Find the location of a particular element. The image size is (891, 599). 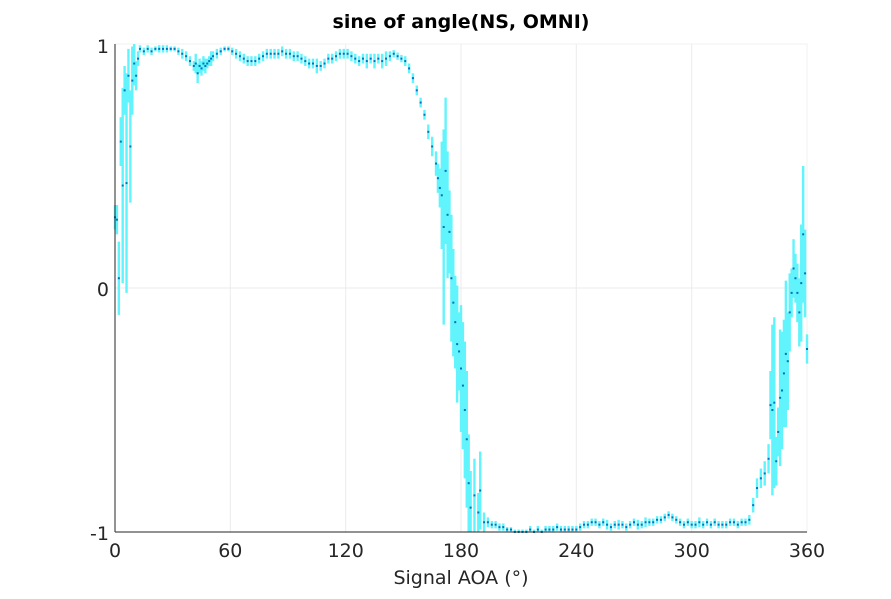

x-tick-label: 60 is located at coordinates (230, 551).